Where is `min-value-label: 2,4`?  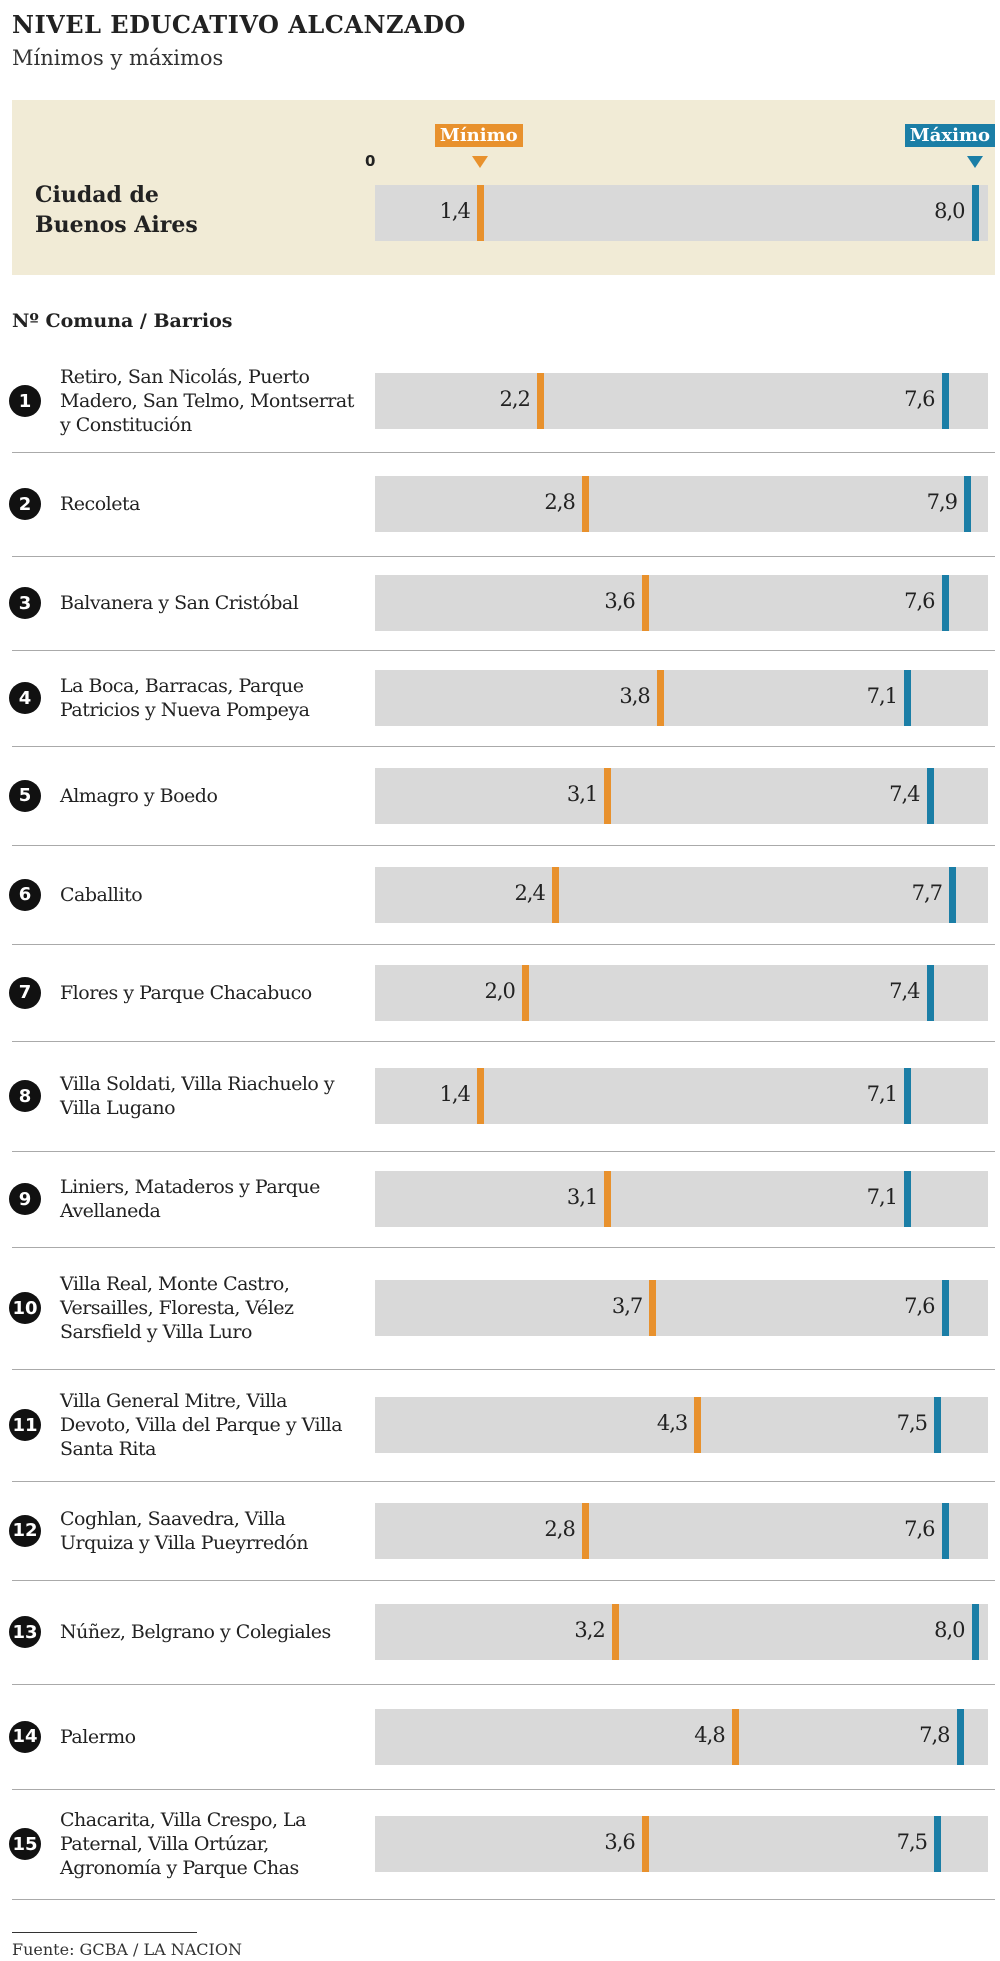 min-value-label: 2,4 is located at coordinates (529, 892).